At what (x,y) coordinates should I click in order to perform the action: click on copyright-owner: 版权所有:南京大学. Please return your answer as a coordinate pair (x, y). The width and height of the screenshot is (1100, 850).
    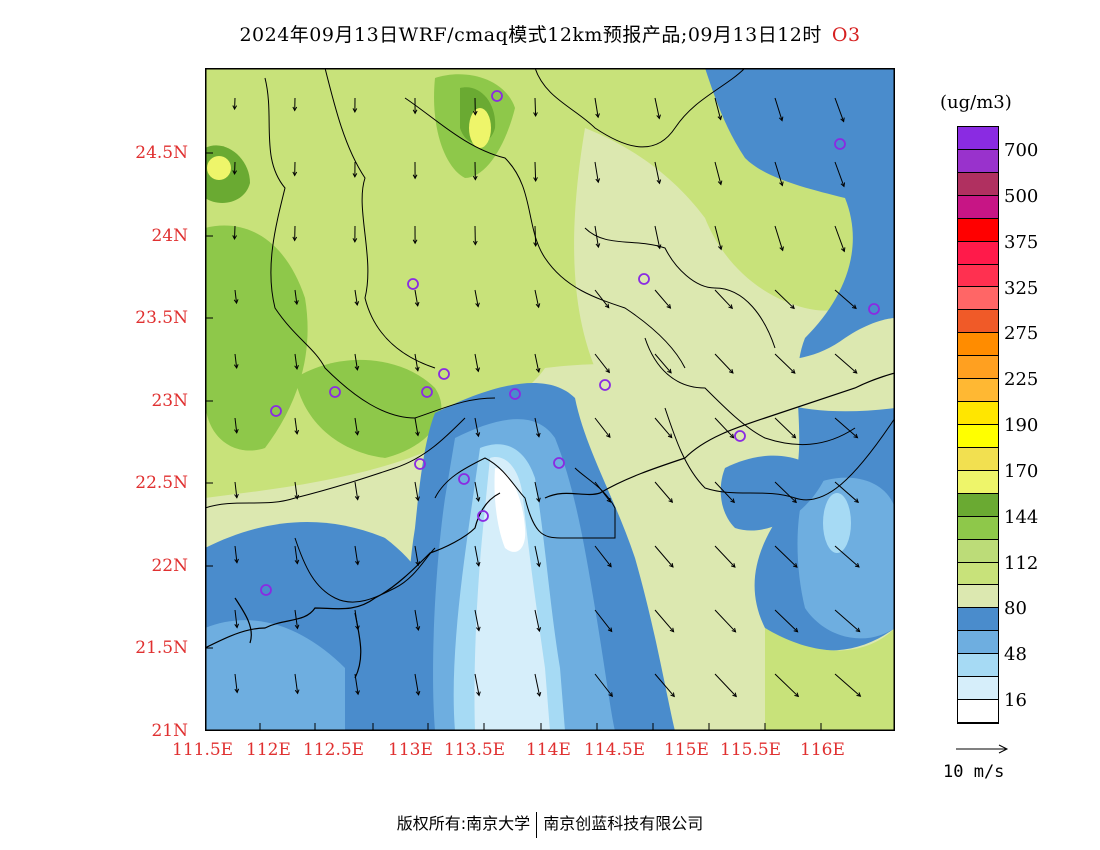
    Looking at the image, I should click on (463, 823).